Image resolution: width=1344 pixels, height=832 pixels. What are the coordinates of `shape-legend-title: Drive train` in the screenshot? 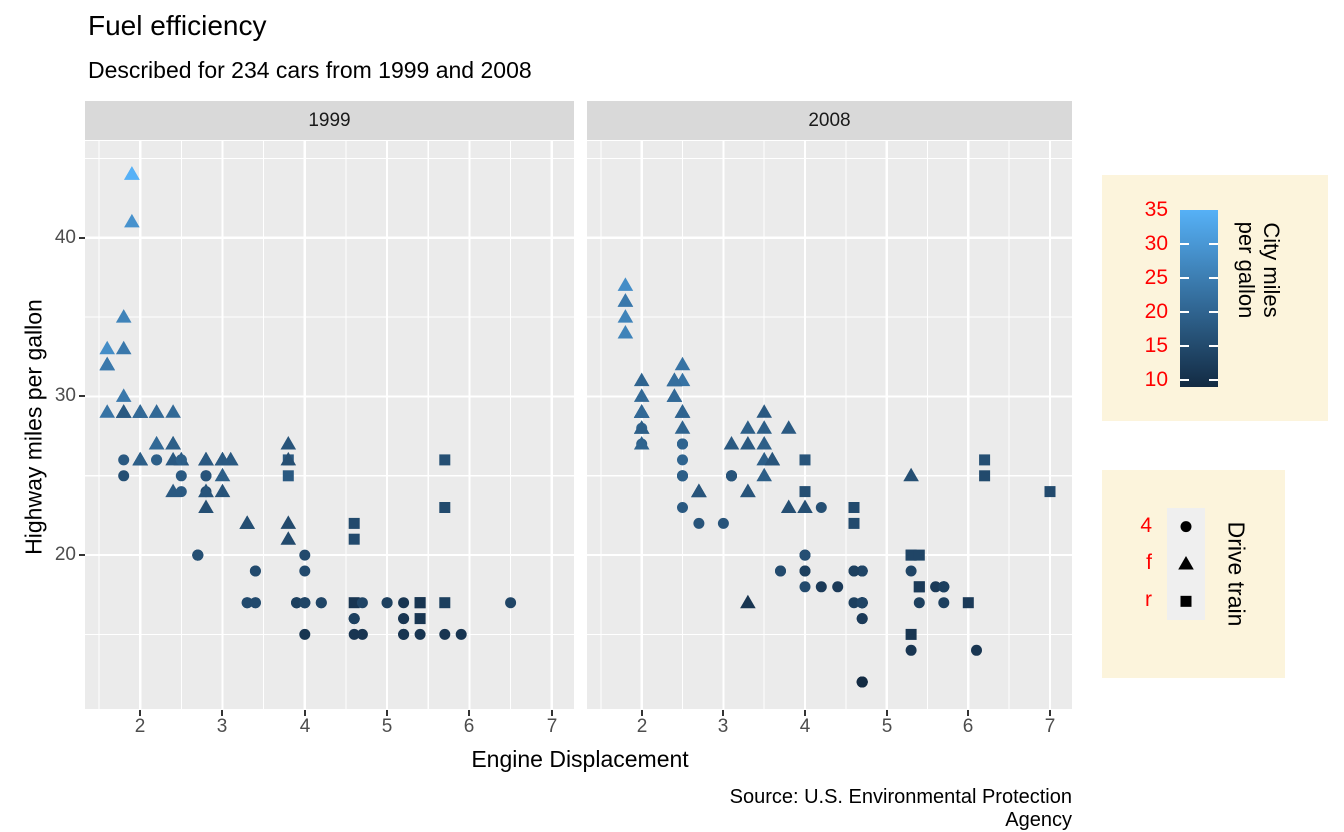 It's located at (1236, 574).